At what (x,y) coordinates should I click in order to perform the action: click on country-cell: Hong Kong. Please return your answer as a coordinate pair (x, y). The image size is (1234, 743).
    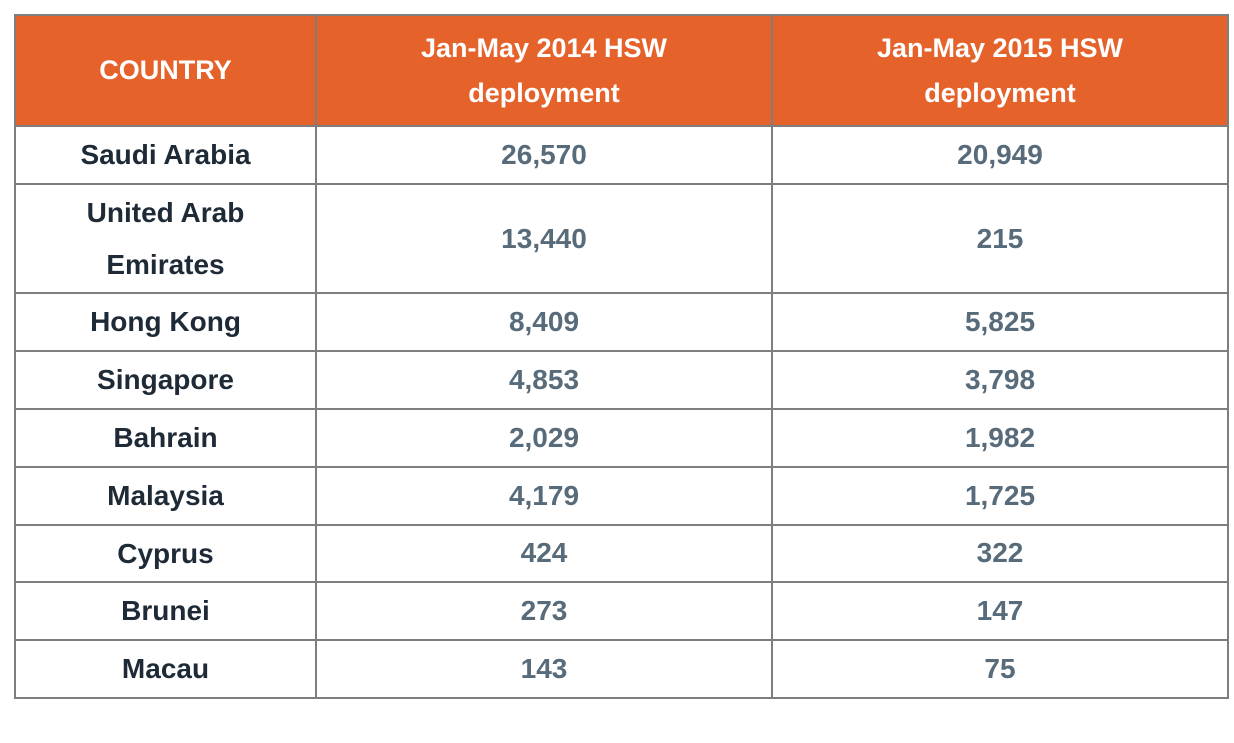
    Looking at the image, I should click on (165, 322).